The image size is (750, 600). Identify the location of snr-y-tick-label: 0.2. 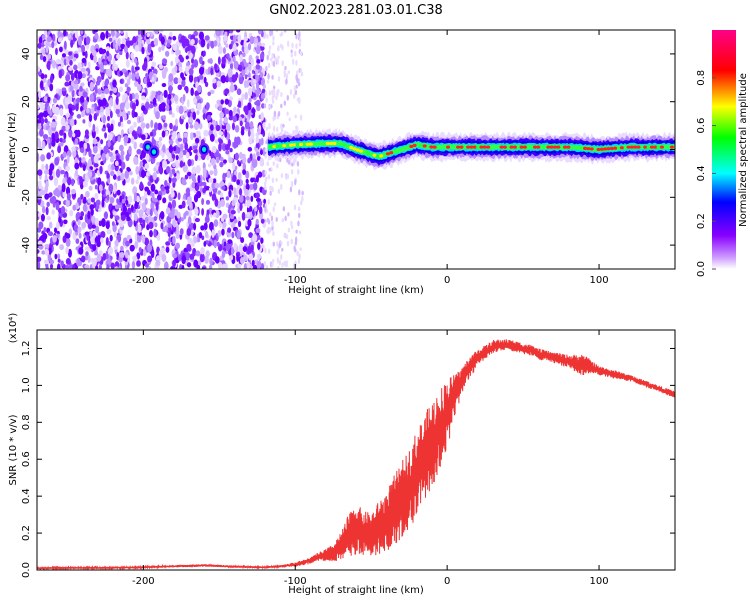
(26, 533).